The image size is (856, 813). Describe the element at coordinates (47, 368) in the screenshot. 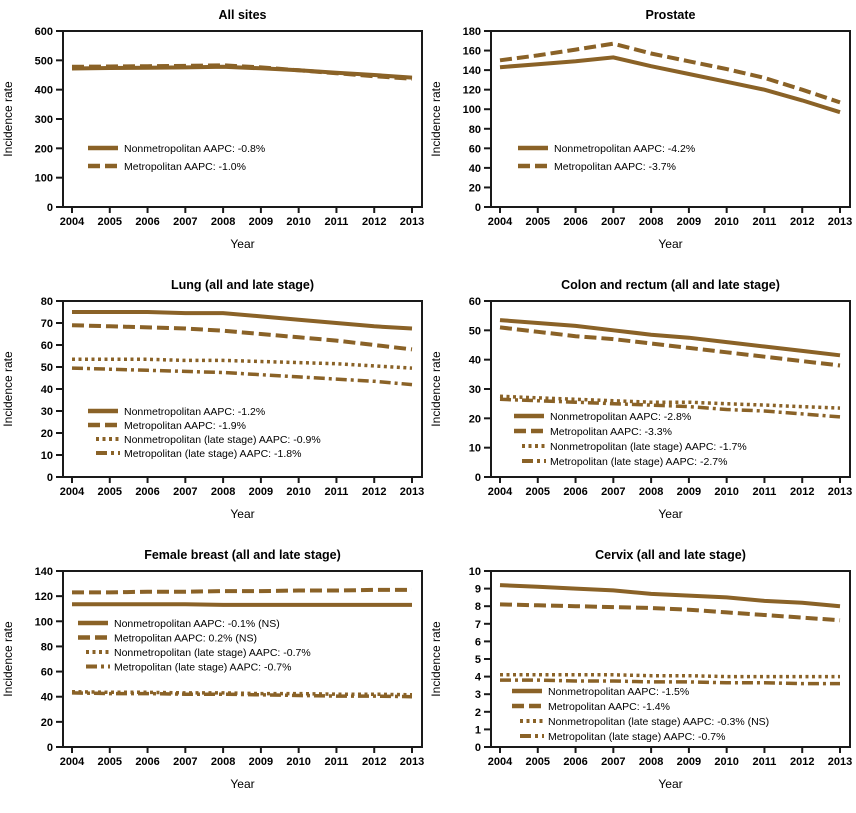

I see `y-tick-label: 50` at that location.